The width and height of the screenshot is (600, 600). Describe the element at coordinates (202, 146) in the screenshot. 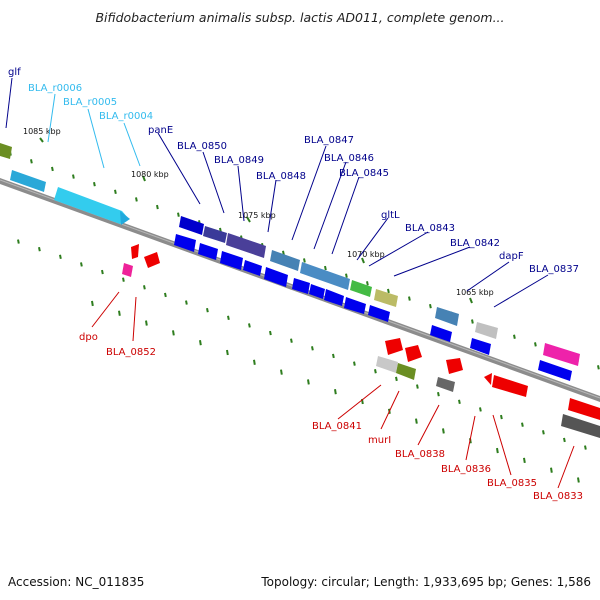

I see `label-0850: BLA_0850` at that location.